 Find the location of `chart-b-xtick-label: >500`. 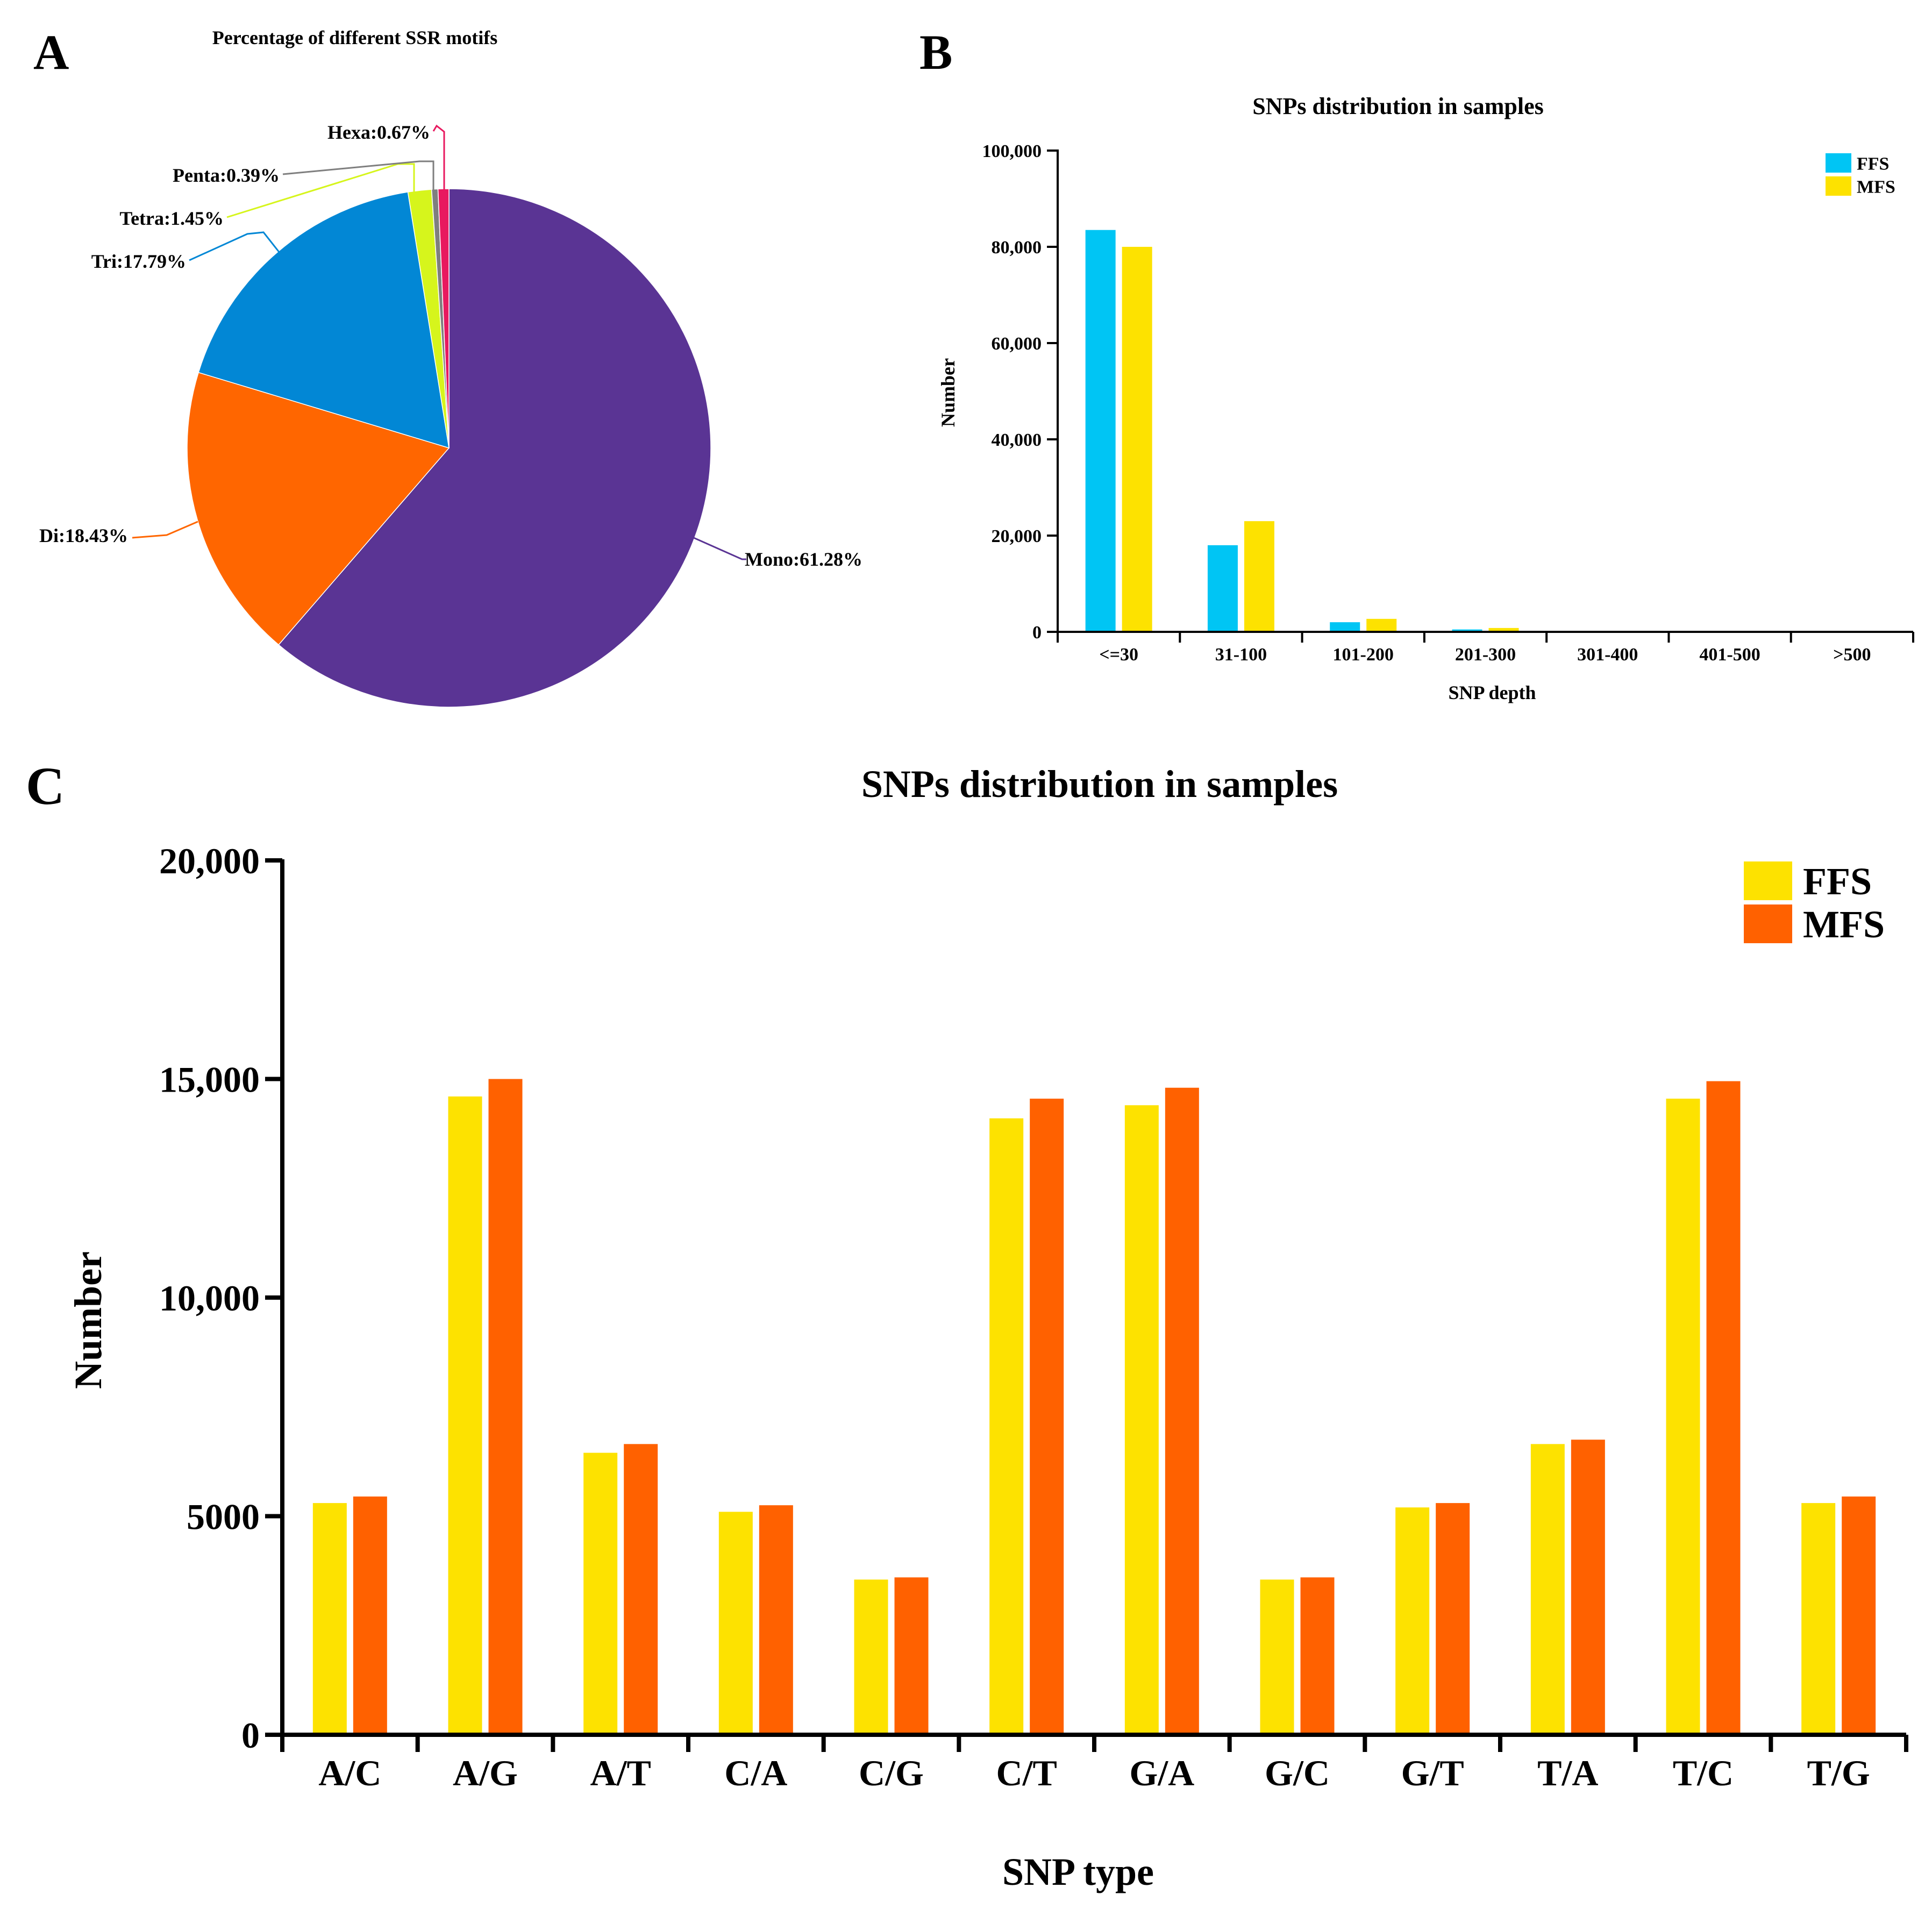

chart-b-xtick-label: >500 is located at coordinates (1852, 655).